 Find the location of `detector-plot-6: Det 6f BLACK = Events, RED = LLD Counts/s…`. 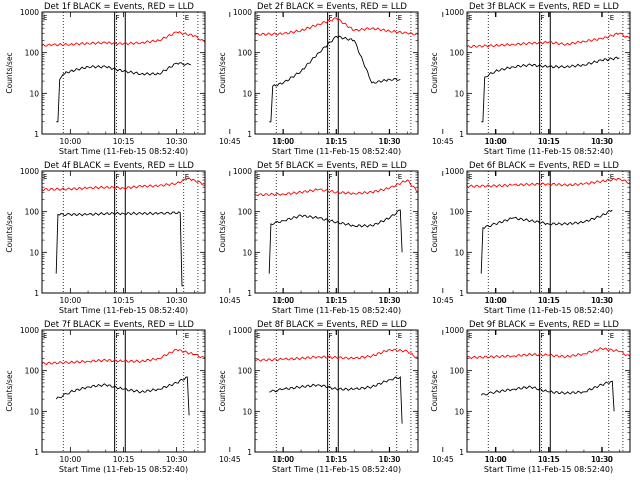

detector-plot-6: Det 6f BLACK = Events, RED = LLD Counts/s… is located at coordinates (530, 238).